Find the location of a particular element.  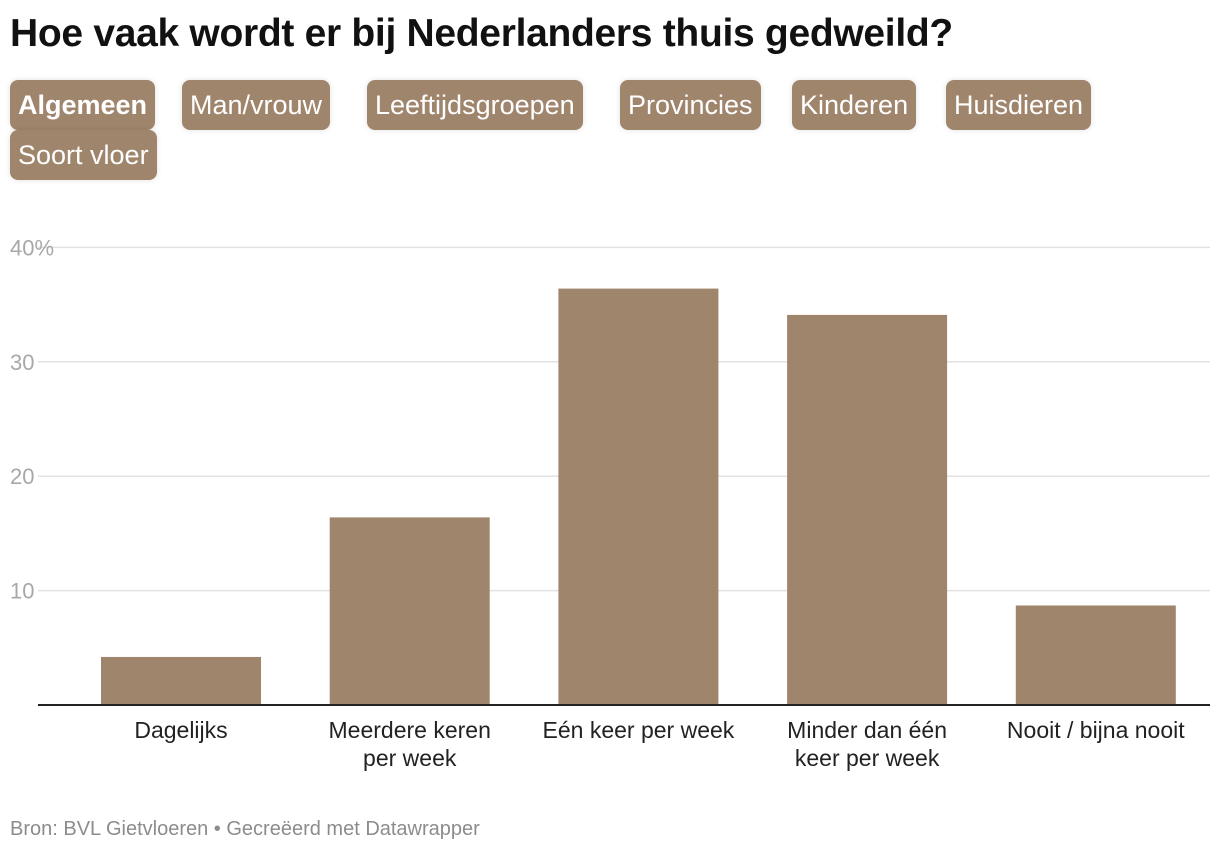

x-tick-label: Dagelijks is located at coordinates (180, 730).